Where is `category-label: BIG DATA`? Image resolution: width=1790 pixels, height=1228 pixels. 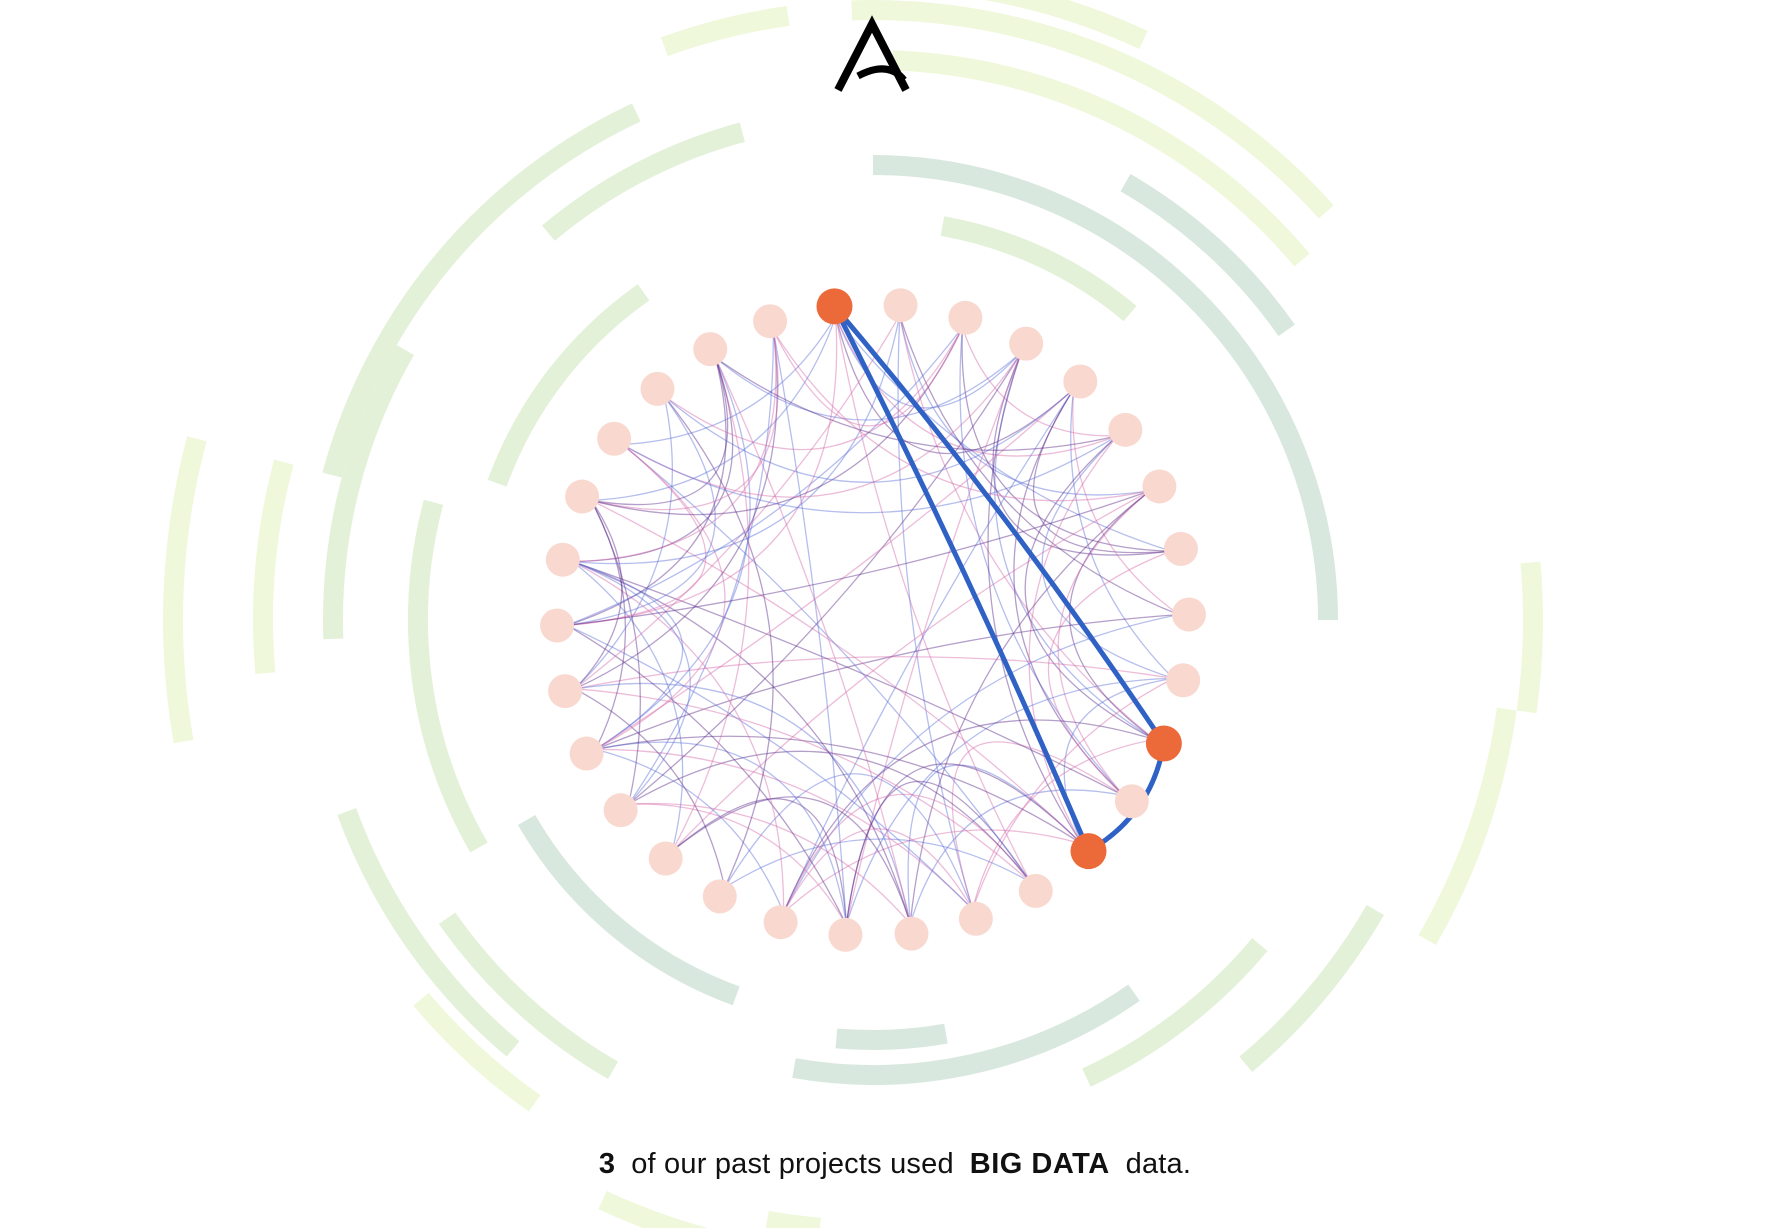
category-label: BIG DATA is located at coordinates (1039, 1164).